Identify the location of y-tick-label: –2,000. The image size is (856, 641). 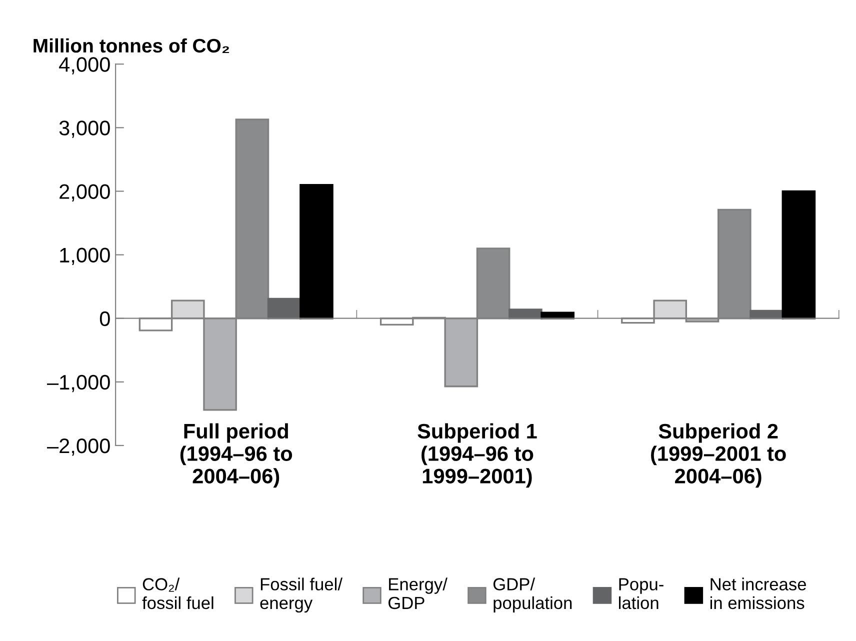
(78, 447).